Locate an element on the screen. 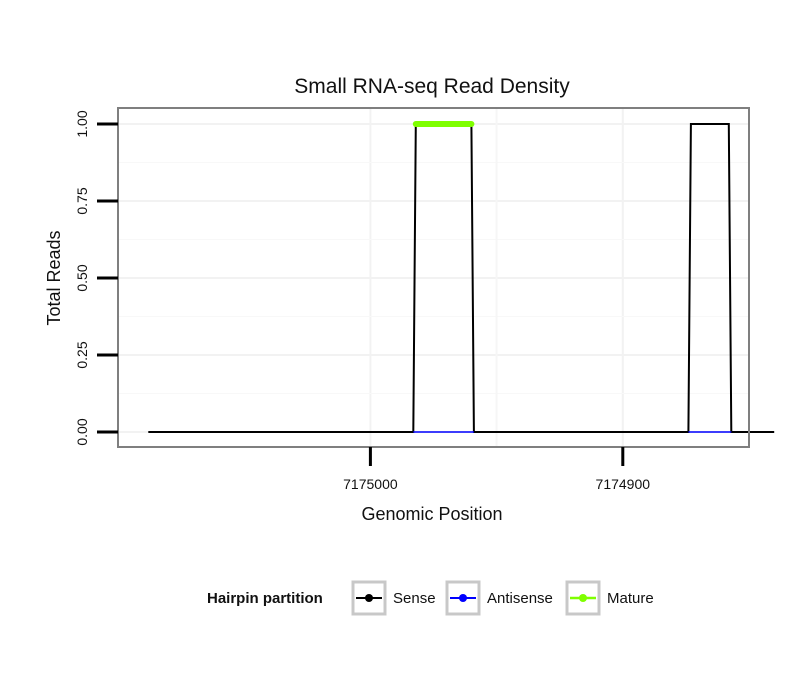  legend-items: Sense Antisense Mature is located at coordinates (502, 598).